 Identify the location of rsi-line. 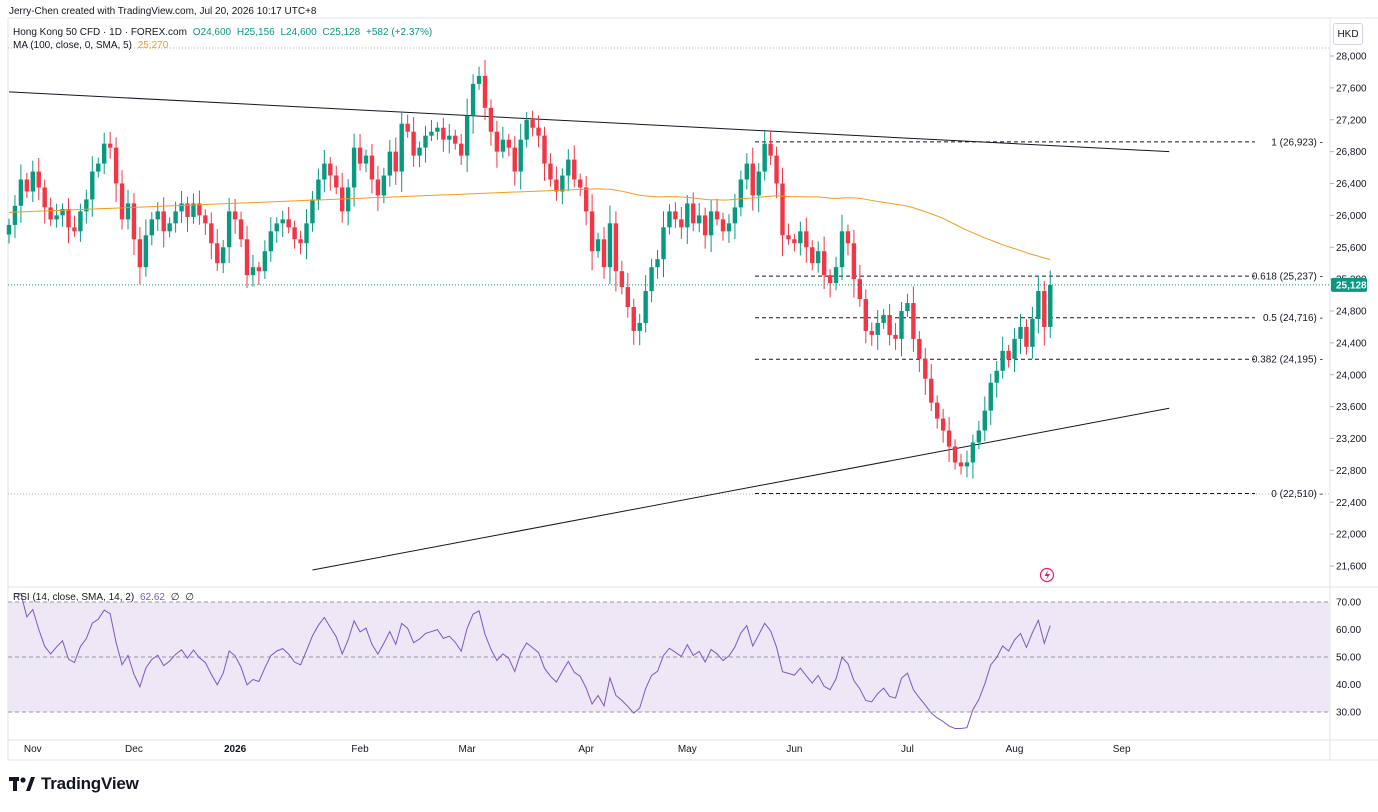
(532, 661).